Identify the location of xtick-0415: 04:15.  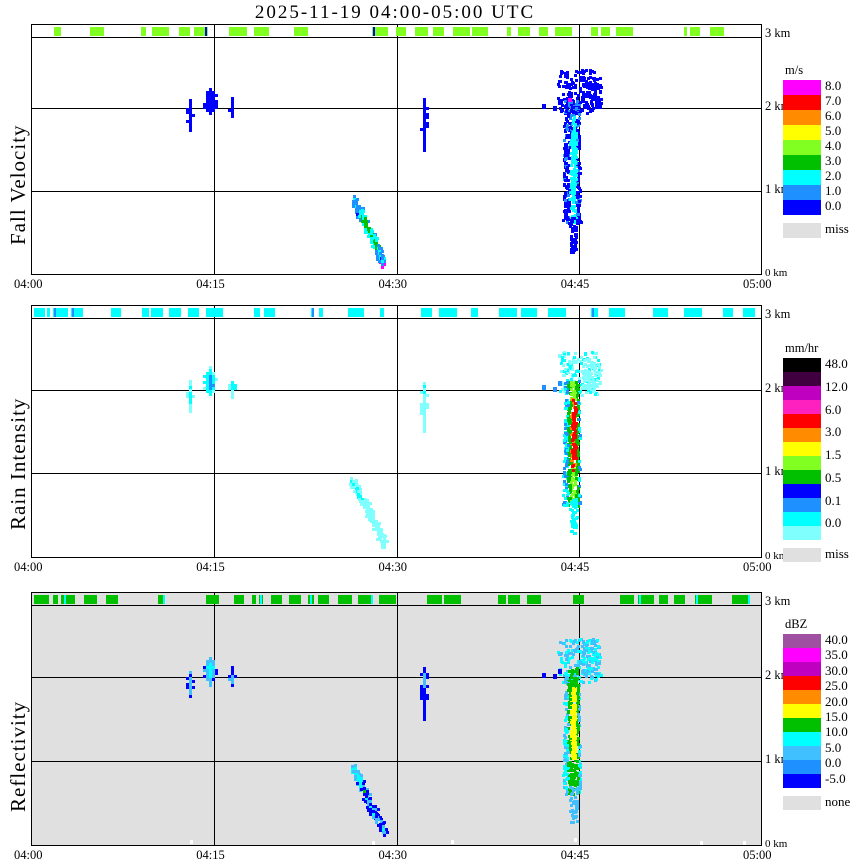
(210, 567).